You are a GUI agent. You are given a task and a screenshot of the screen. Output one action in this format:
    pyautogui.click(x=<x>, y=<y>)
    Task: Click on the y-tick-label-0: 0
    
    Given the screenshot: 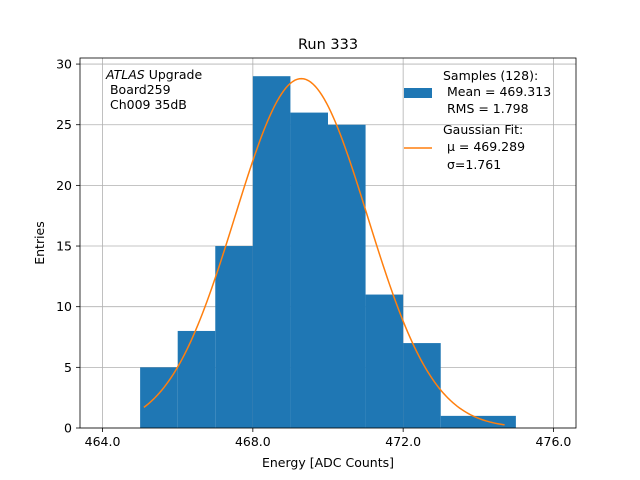 What is the action you would take?
    pyautogui.click(x=68, y=428)
    